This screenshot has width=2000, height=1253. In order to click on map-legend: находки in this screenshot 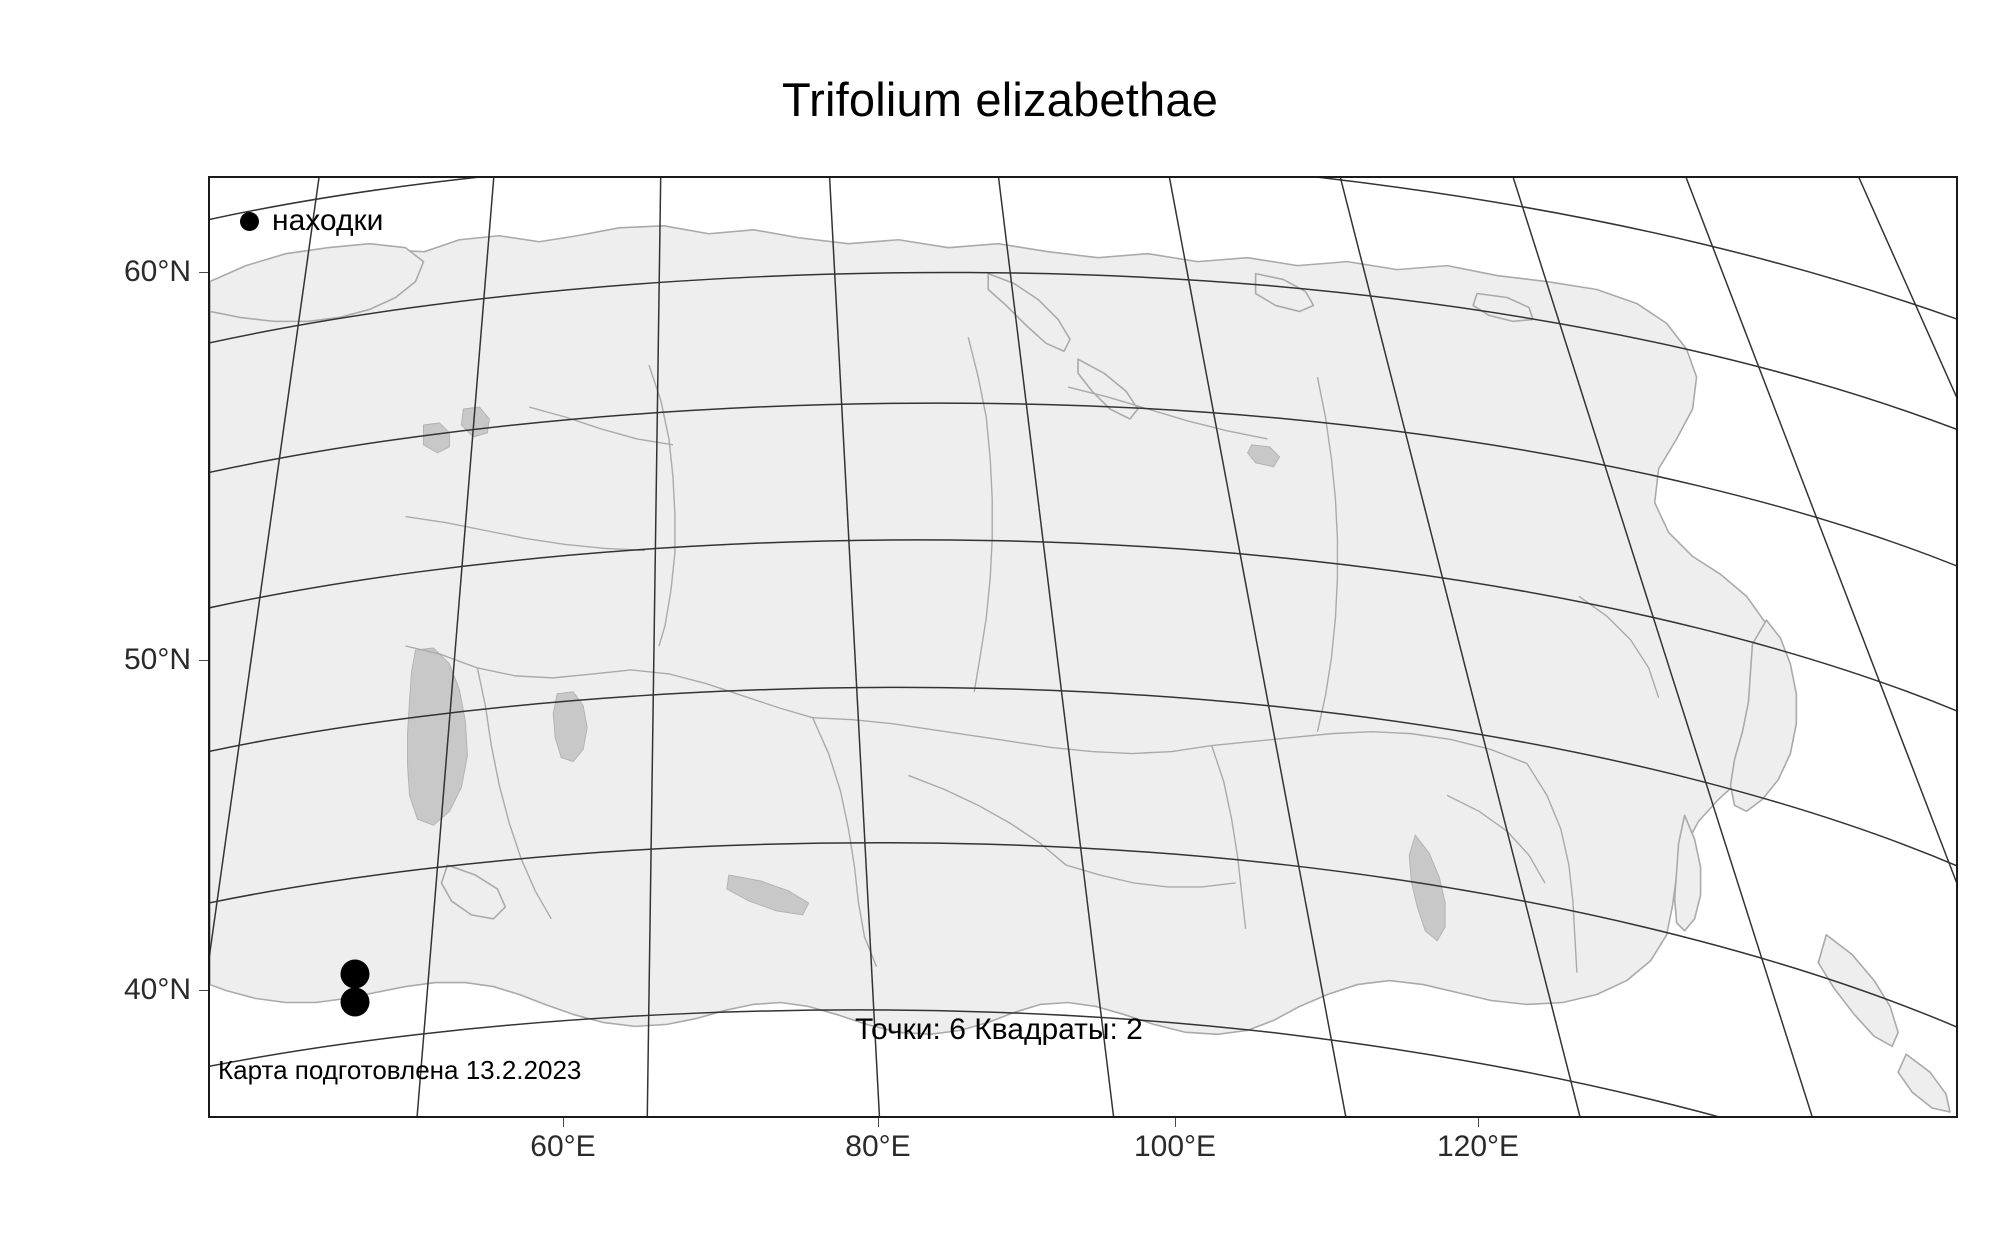, I will do `click(311, 221)`.